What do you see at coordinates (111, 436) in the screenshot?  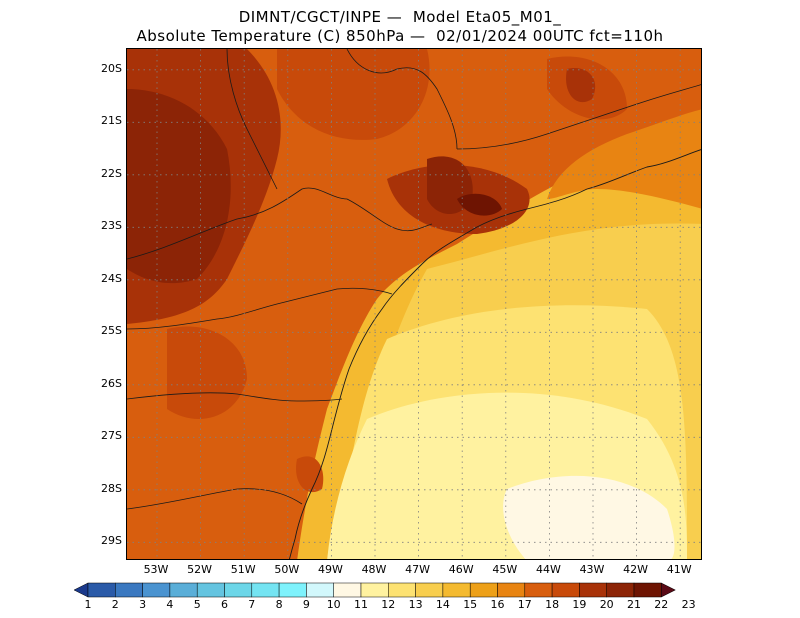 I see `lat-tick-label: 27S` at bounding box center [111, 436].